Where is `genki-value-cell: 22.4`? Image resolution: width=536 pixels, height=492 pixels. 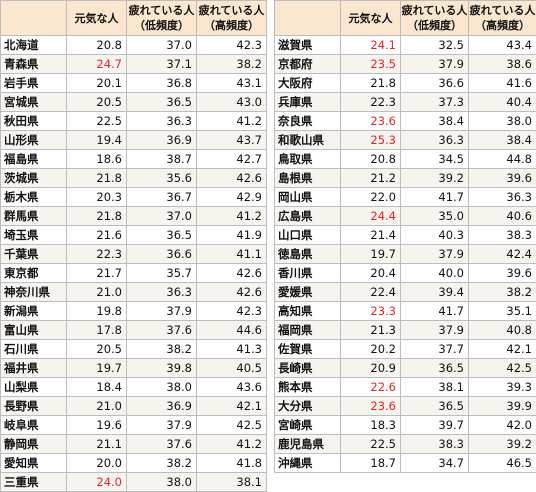
genki-value-cell: 22.4 is located at coordinates (371, 292).